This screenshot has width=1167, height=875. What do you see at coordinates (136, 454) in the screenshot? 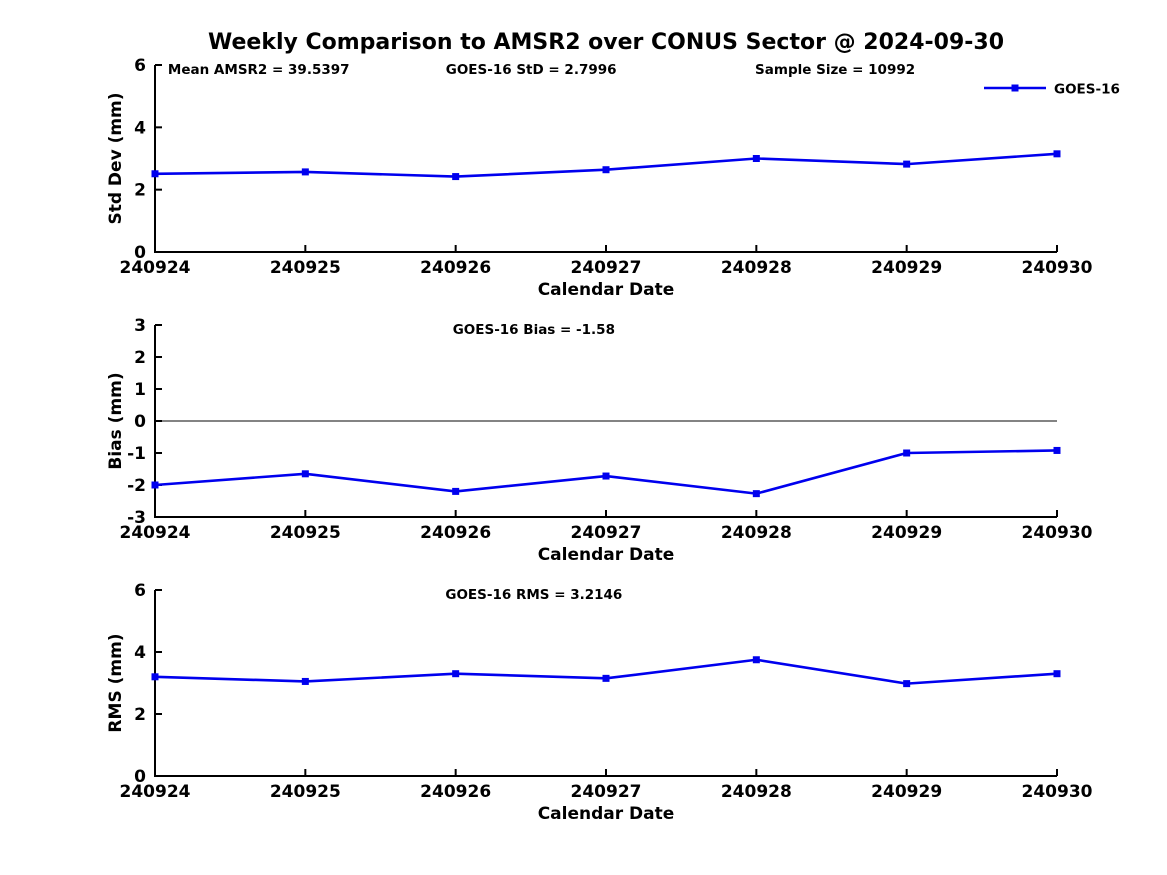
I see `y-tick-label: -1` at bounding box center [136, 454].